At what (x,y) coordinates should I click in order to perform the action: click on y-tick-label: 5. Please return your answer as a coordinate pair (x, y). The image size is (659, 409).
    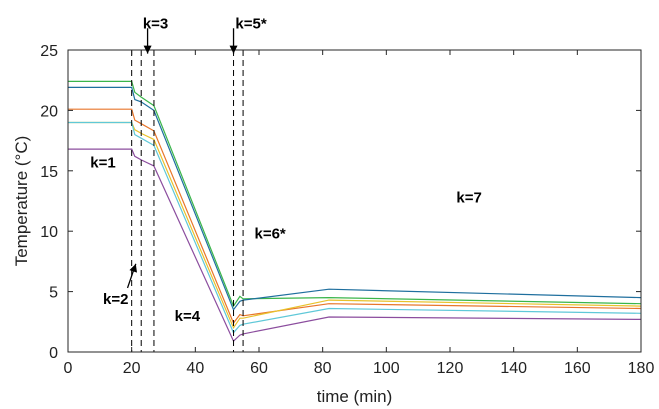
    Looking at the image, I should click on (53, 293).